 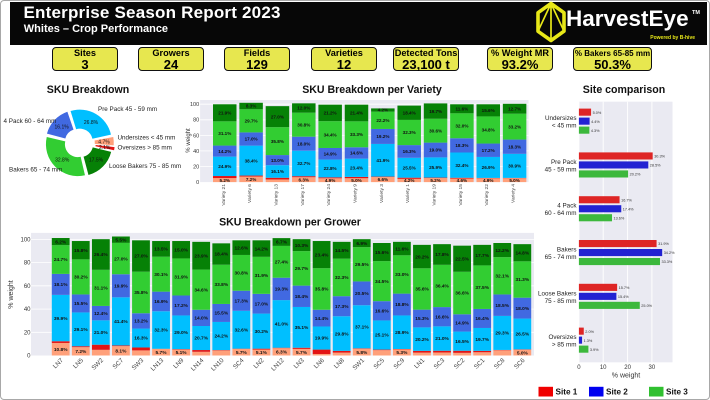 I want to click on svg-text: 37.1%, so click(x=362, y=328).